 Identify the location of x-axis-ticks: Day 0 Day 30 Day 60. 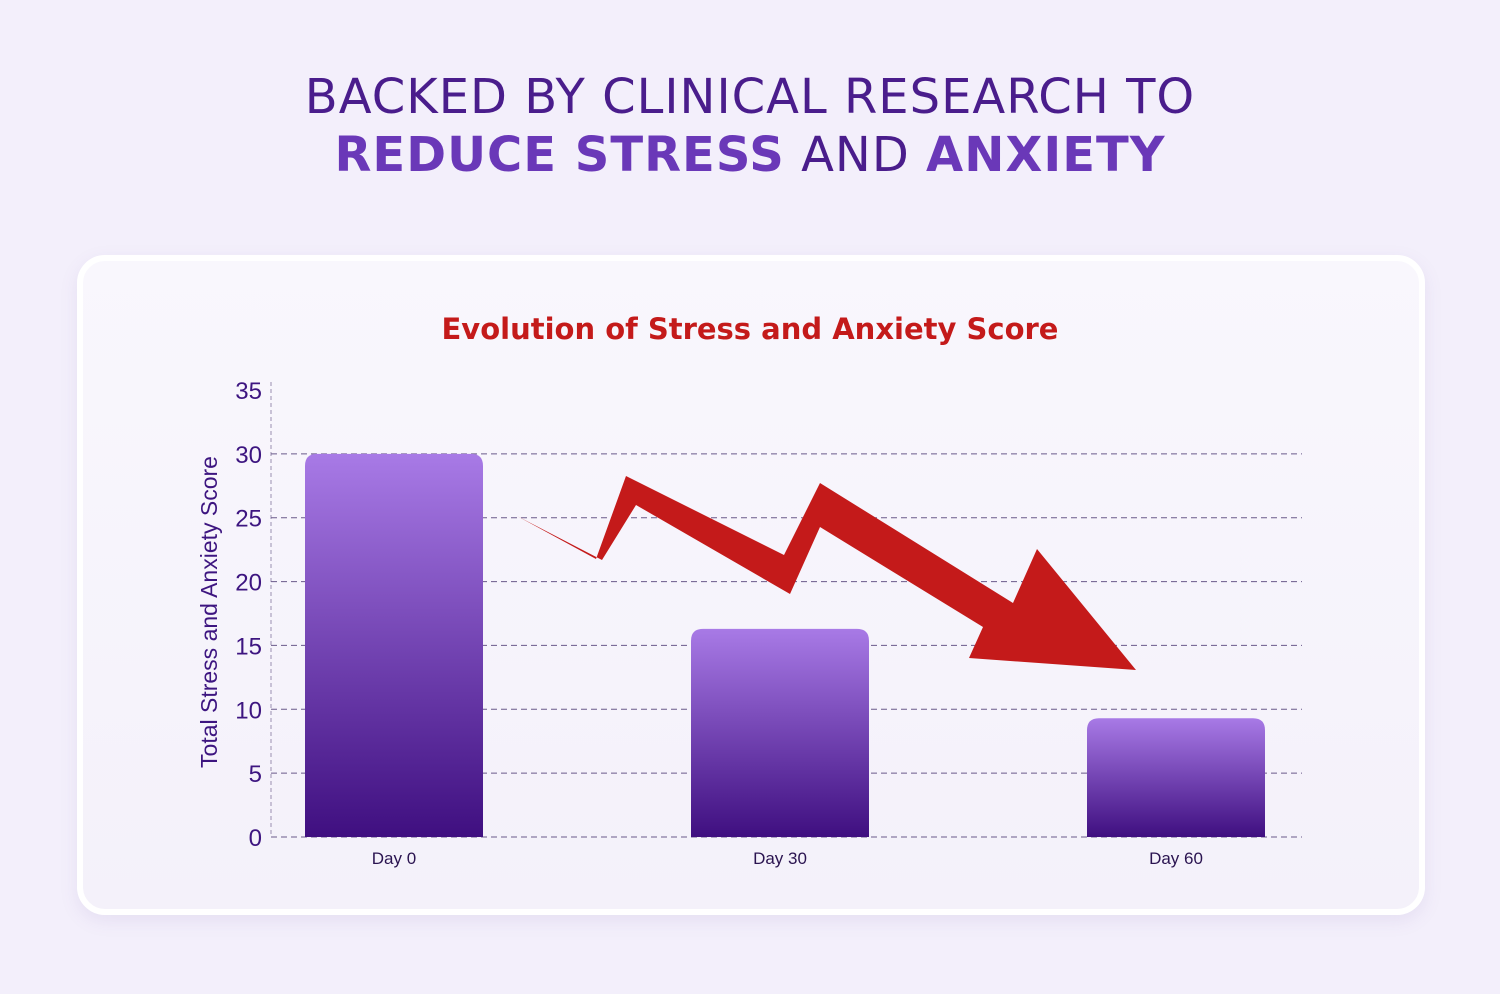
(787, 858).